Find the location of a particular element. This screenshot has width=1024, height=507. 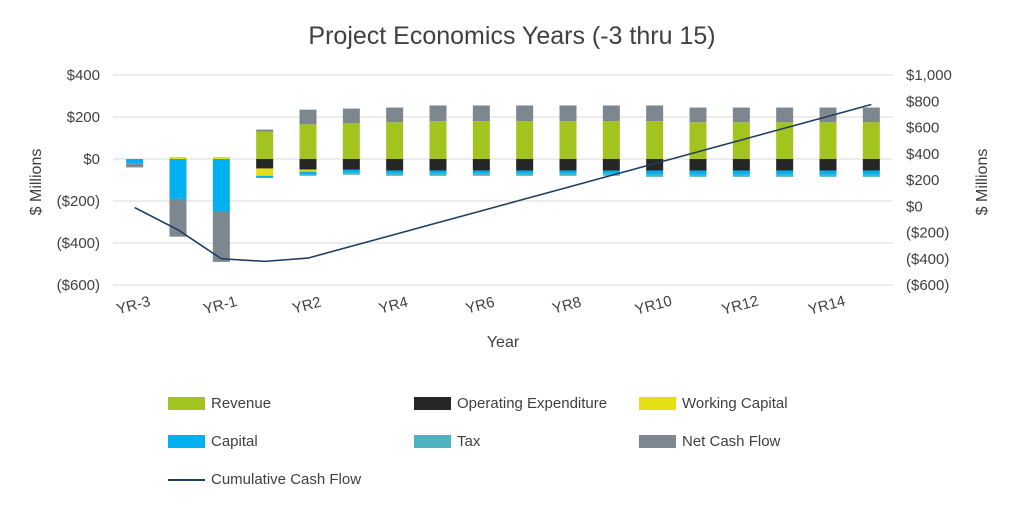

net-cash-flow-swatch is located at coordinates (657, 441).